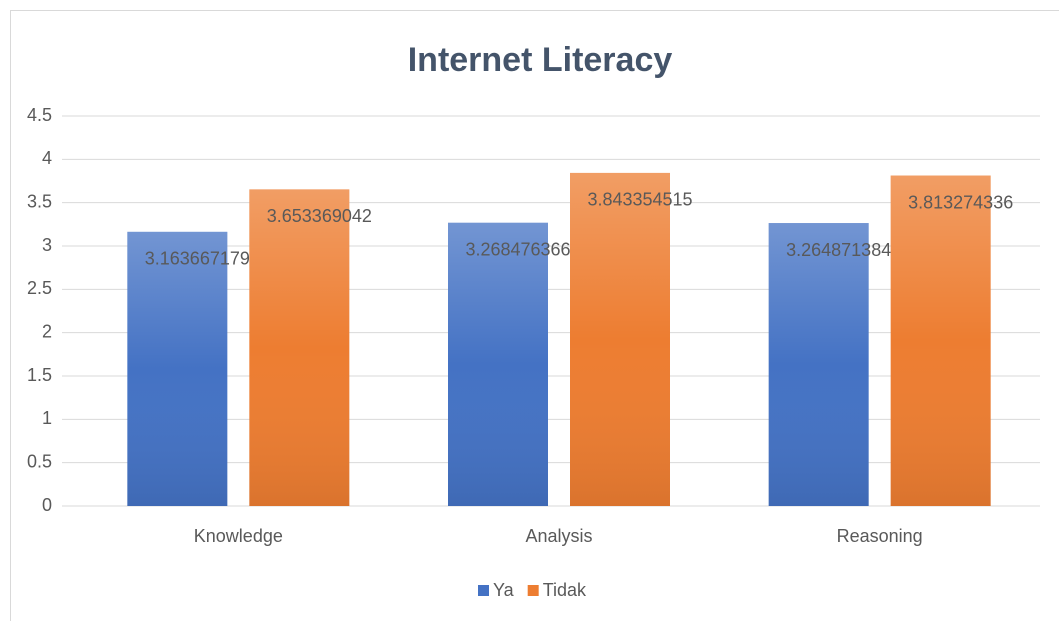  What do you see at coordinates (47, 245) in the screenshot?
I see `y-tick-label: 3` at bounding box center [47, 245].